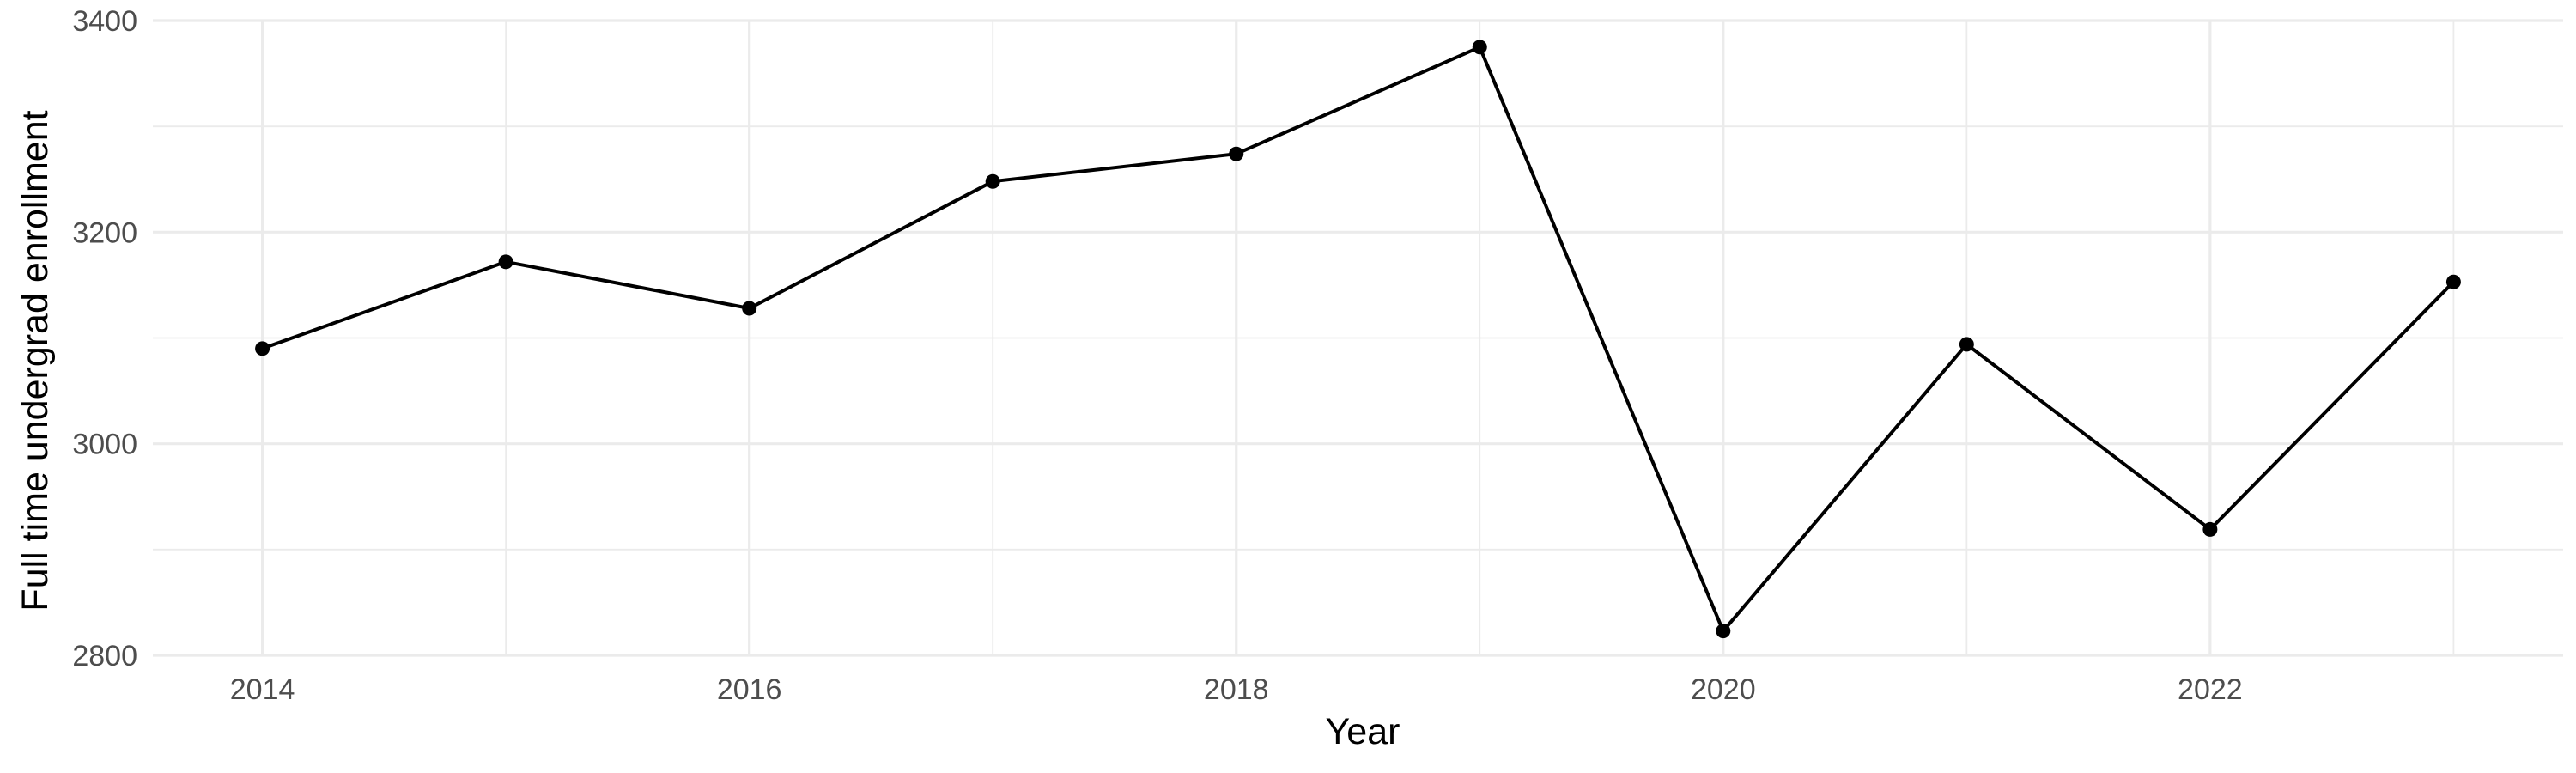 This screenshot has width=2576, height=773. What do you see at coordinates (262, 689) in the screenshot?
I see `x-tick-label: 2014` at bounding box center [262, 689].